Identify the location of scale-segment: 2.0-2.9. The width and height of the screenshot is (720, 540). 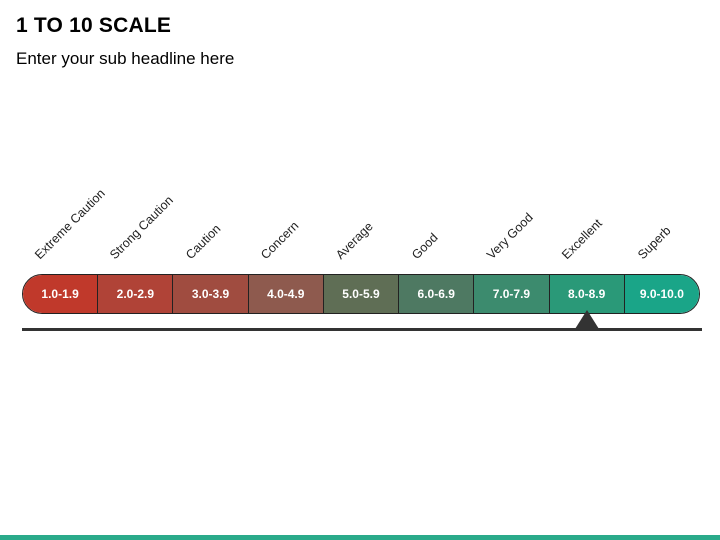
(136, 294).